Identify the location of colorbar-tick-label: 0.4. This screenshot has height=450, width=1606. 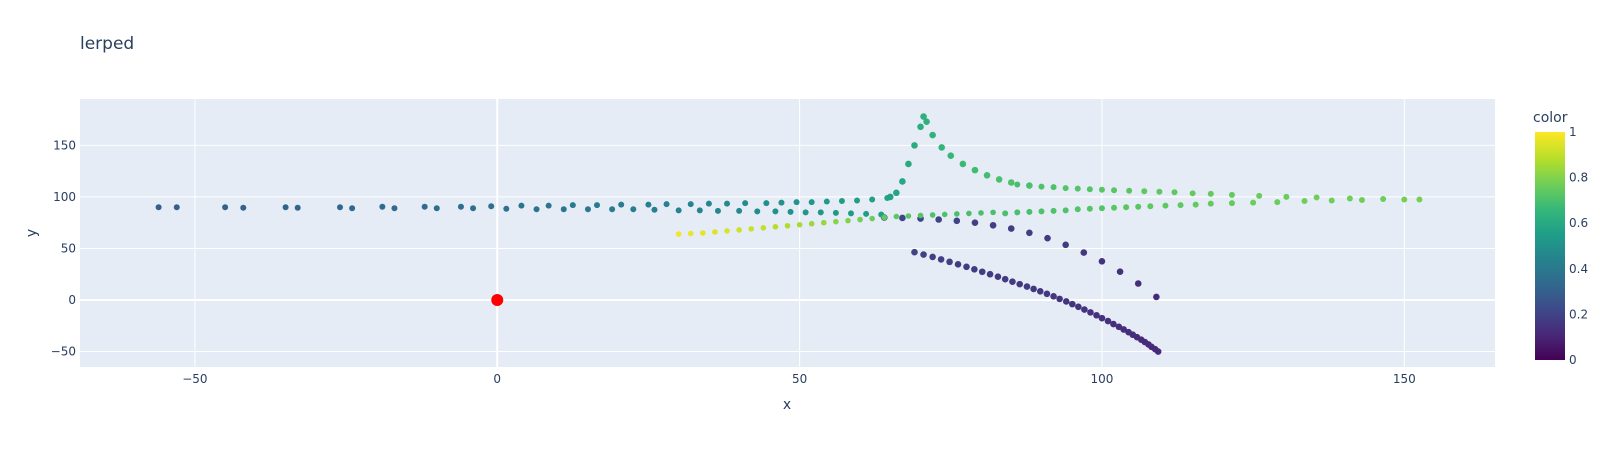
(1578, 269).